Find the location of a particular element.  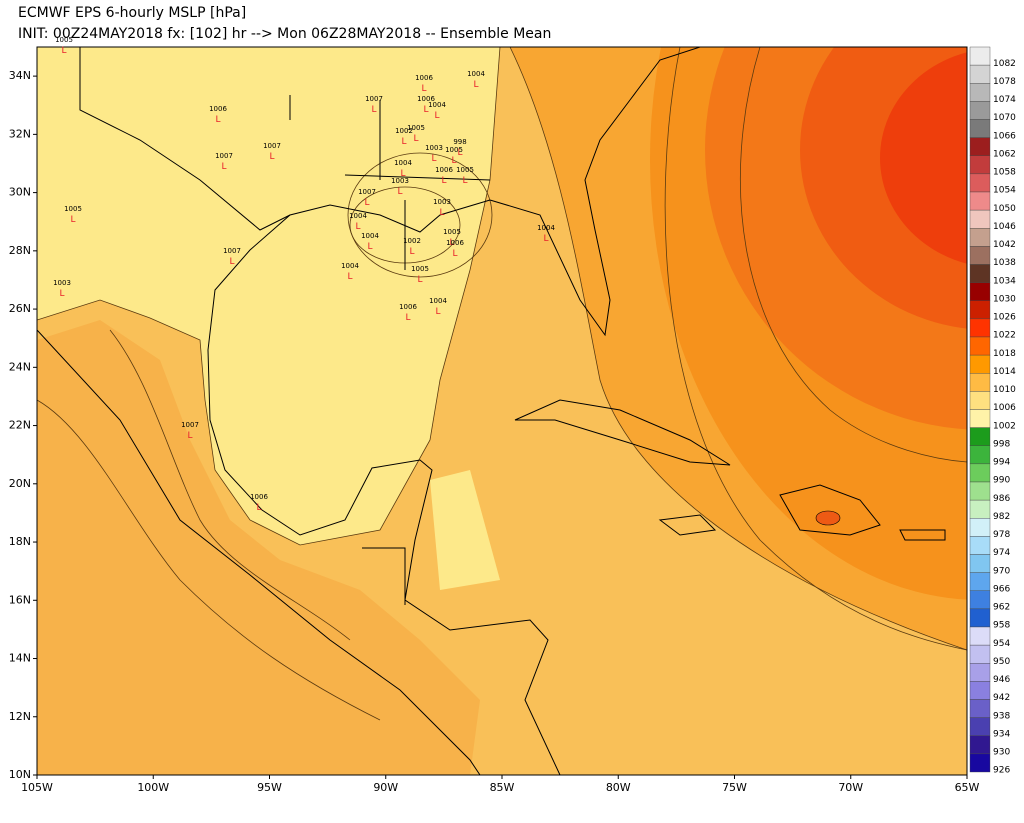

x-tick-label: 80W is located at coordinates (618, 787).